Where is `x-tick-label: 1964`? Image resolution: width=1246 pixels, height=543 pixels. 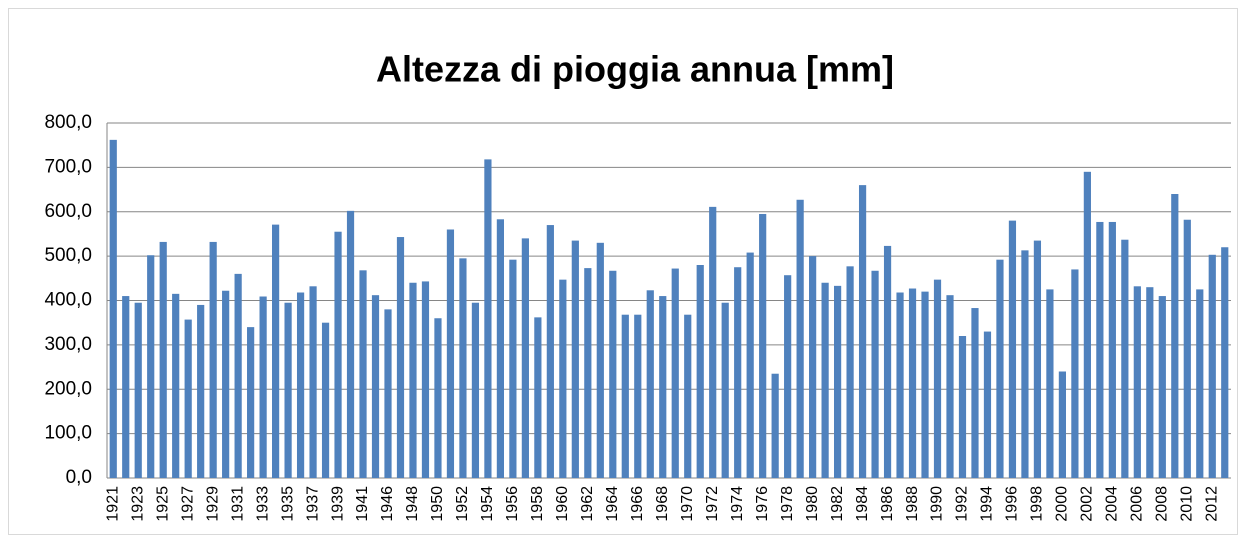 x-tick-label: 1964 is located at coordinates (612, 504).